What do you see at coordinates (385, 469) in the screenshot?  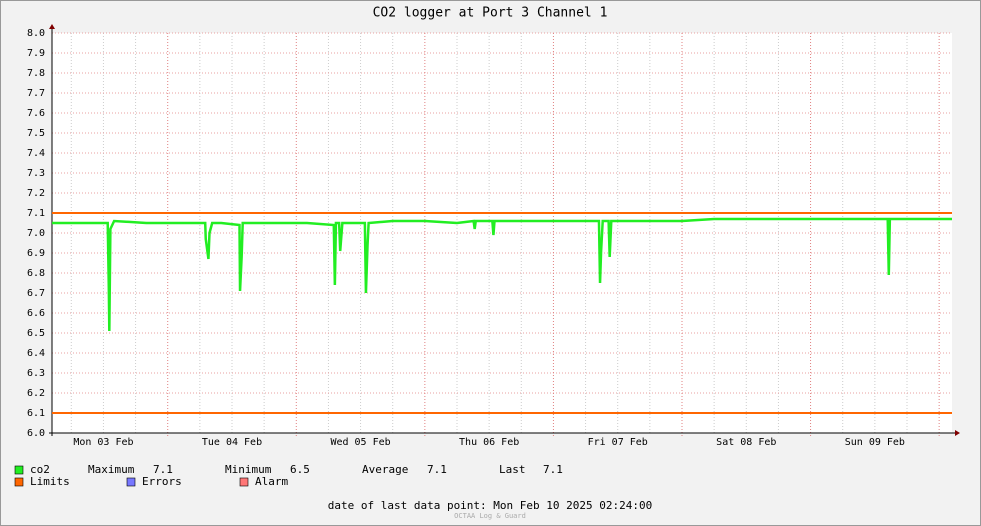 I see `stat-label: Average` at bounding box center [385, 469].